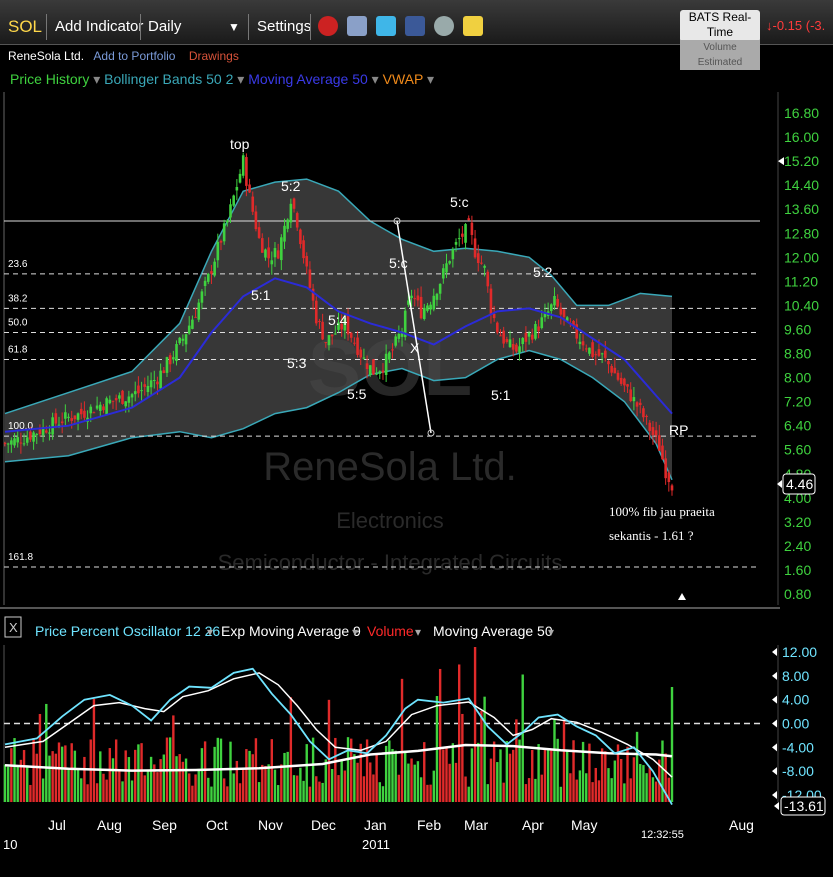  What do you see at coordinates (797, 329) in the screenshot?
I see `price-axis-tick: 9.60` at bounding box center [797, 329].